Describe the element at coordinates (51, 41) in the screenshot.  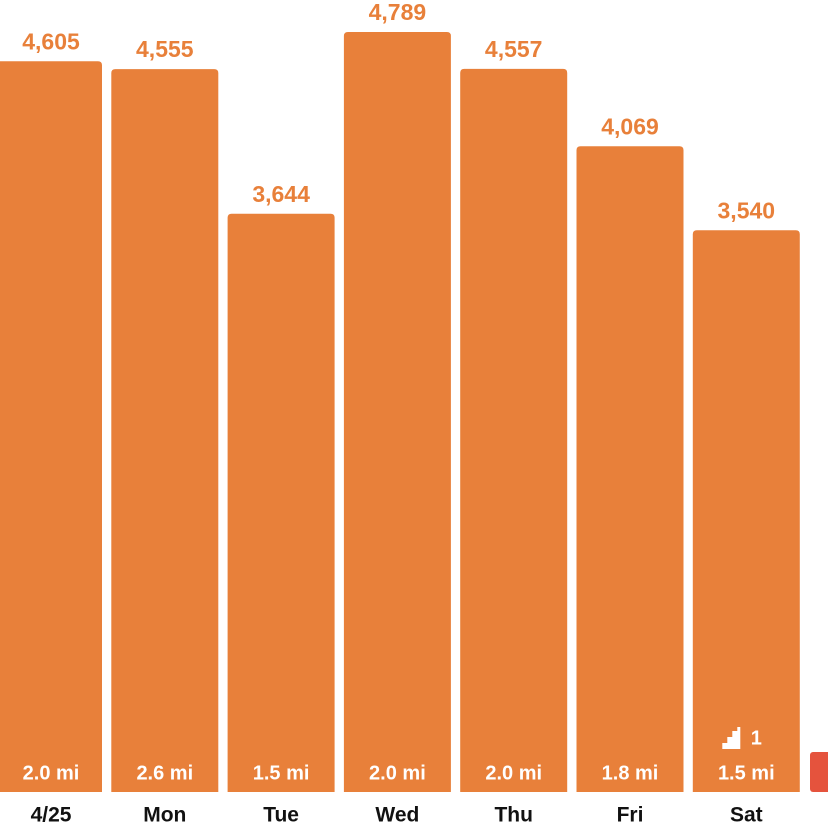
I see `value-label: 4,605` at that location.